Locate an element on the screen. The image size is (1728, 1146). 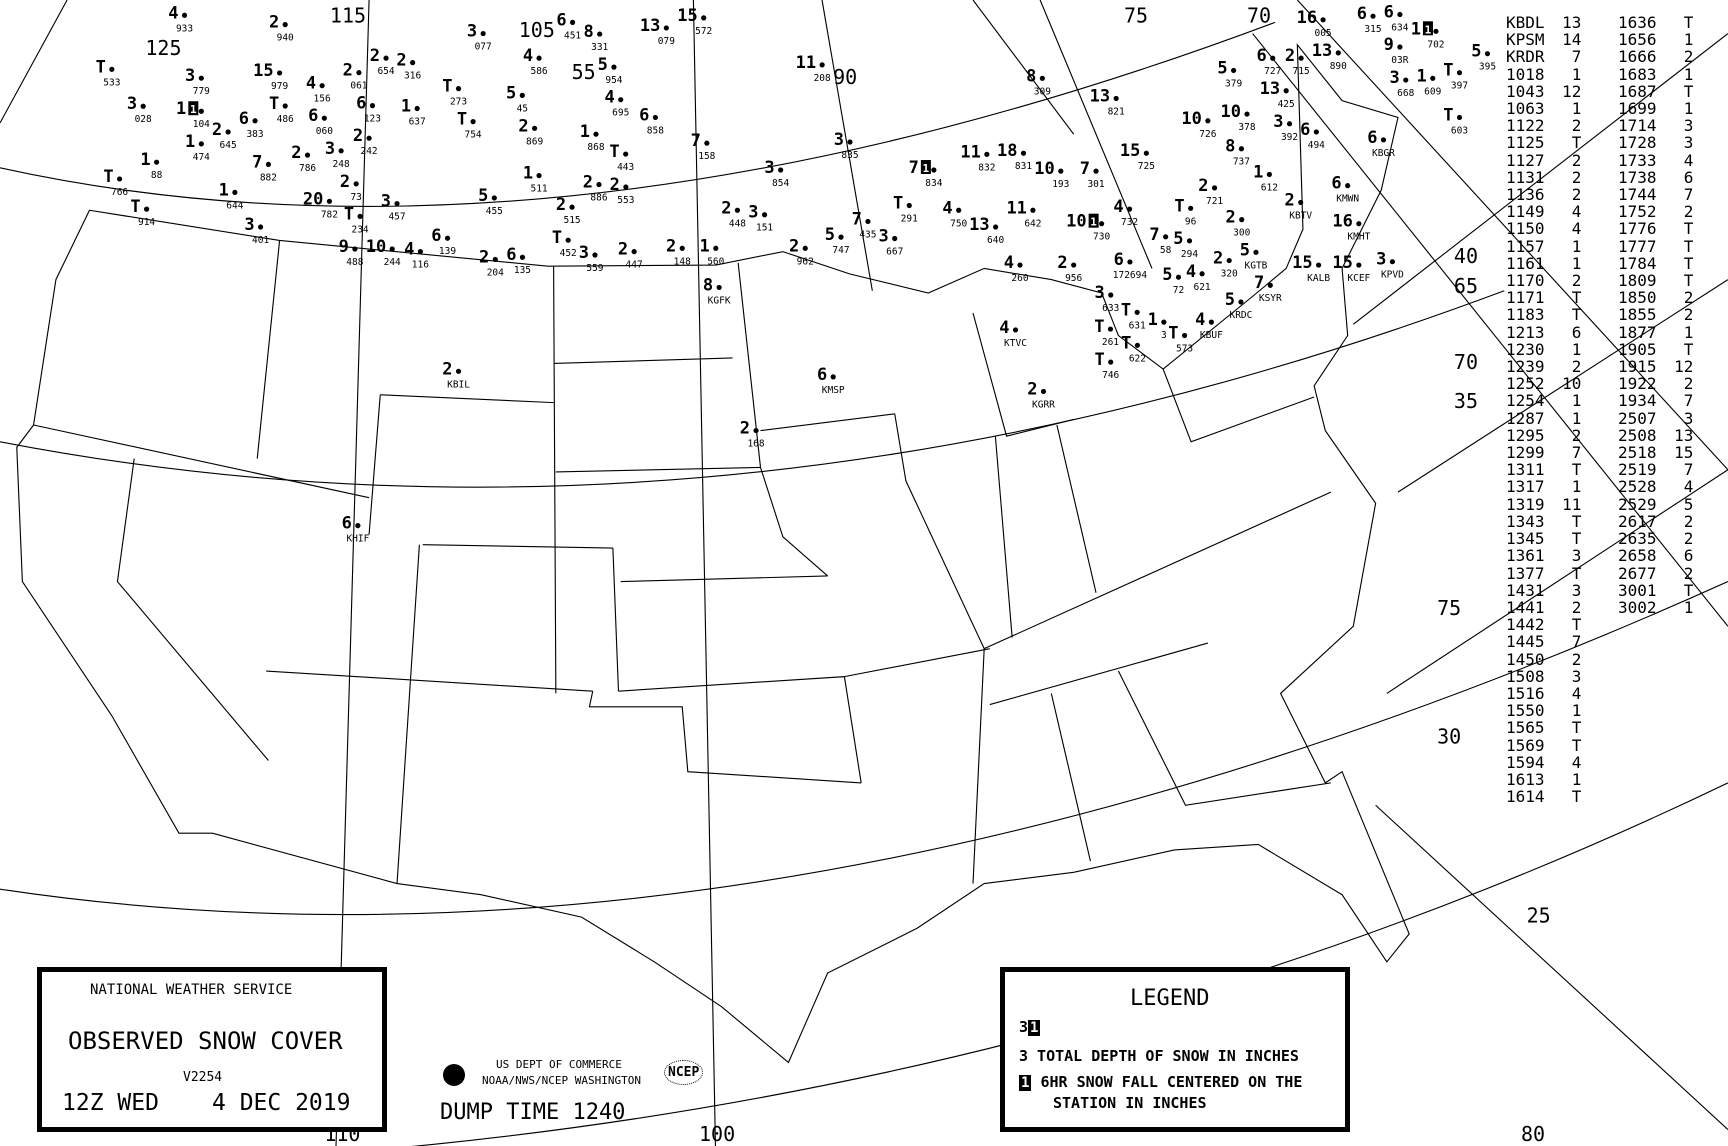
station-id: 1131 is located at coordinates (1525, 177).